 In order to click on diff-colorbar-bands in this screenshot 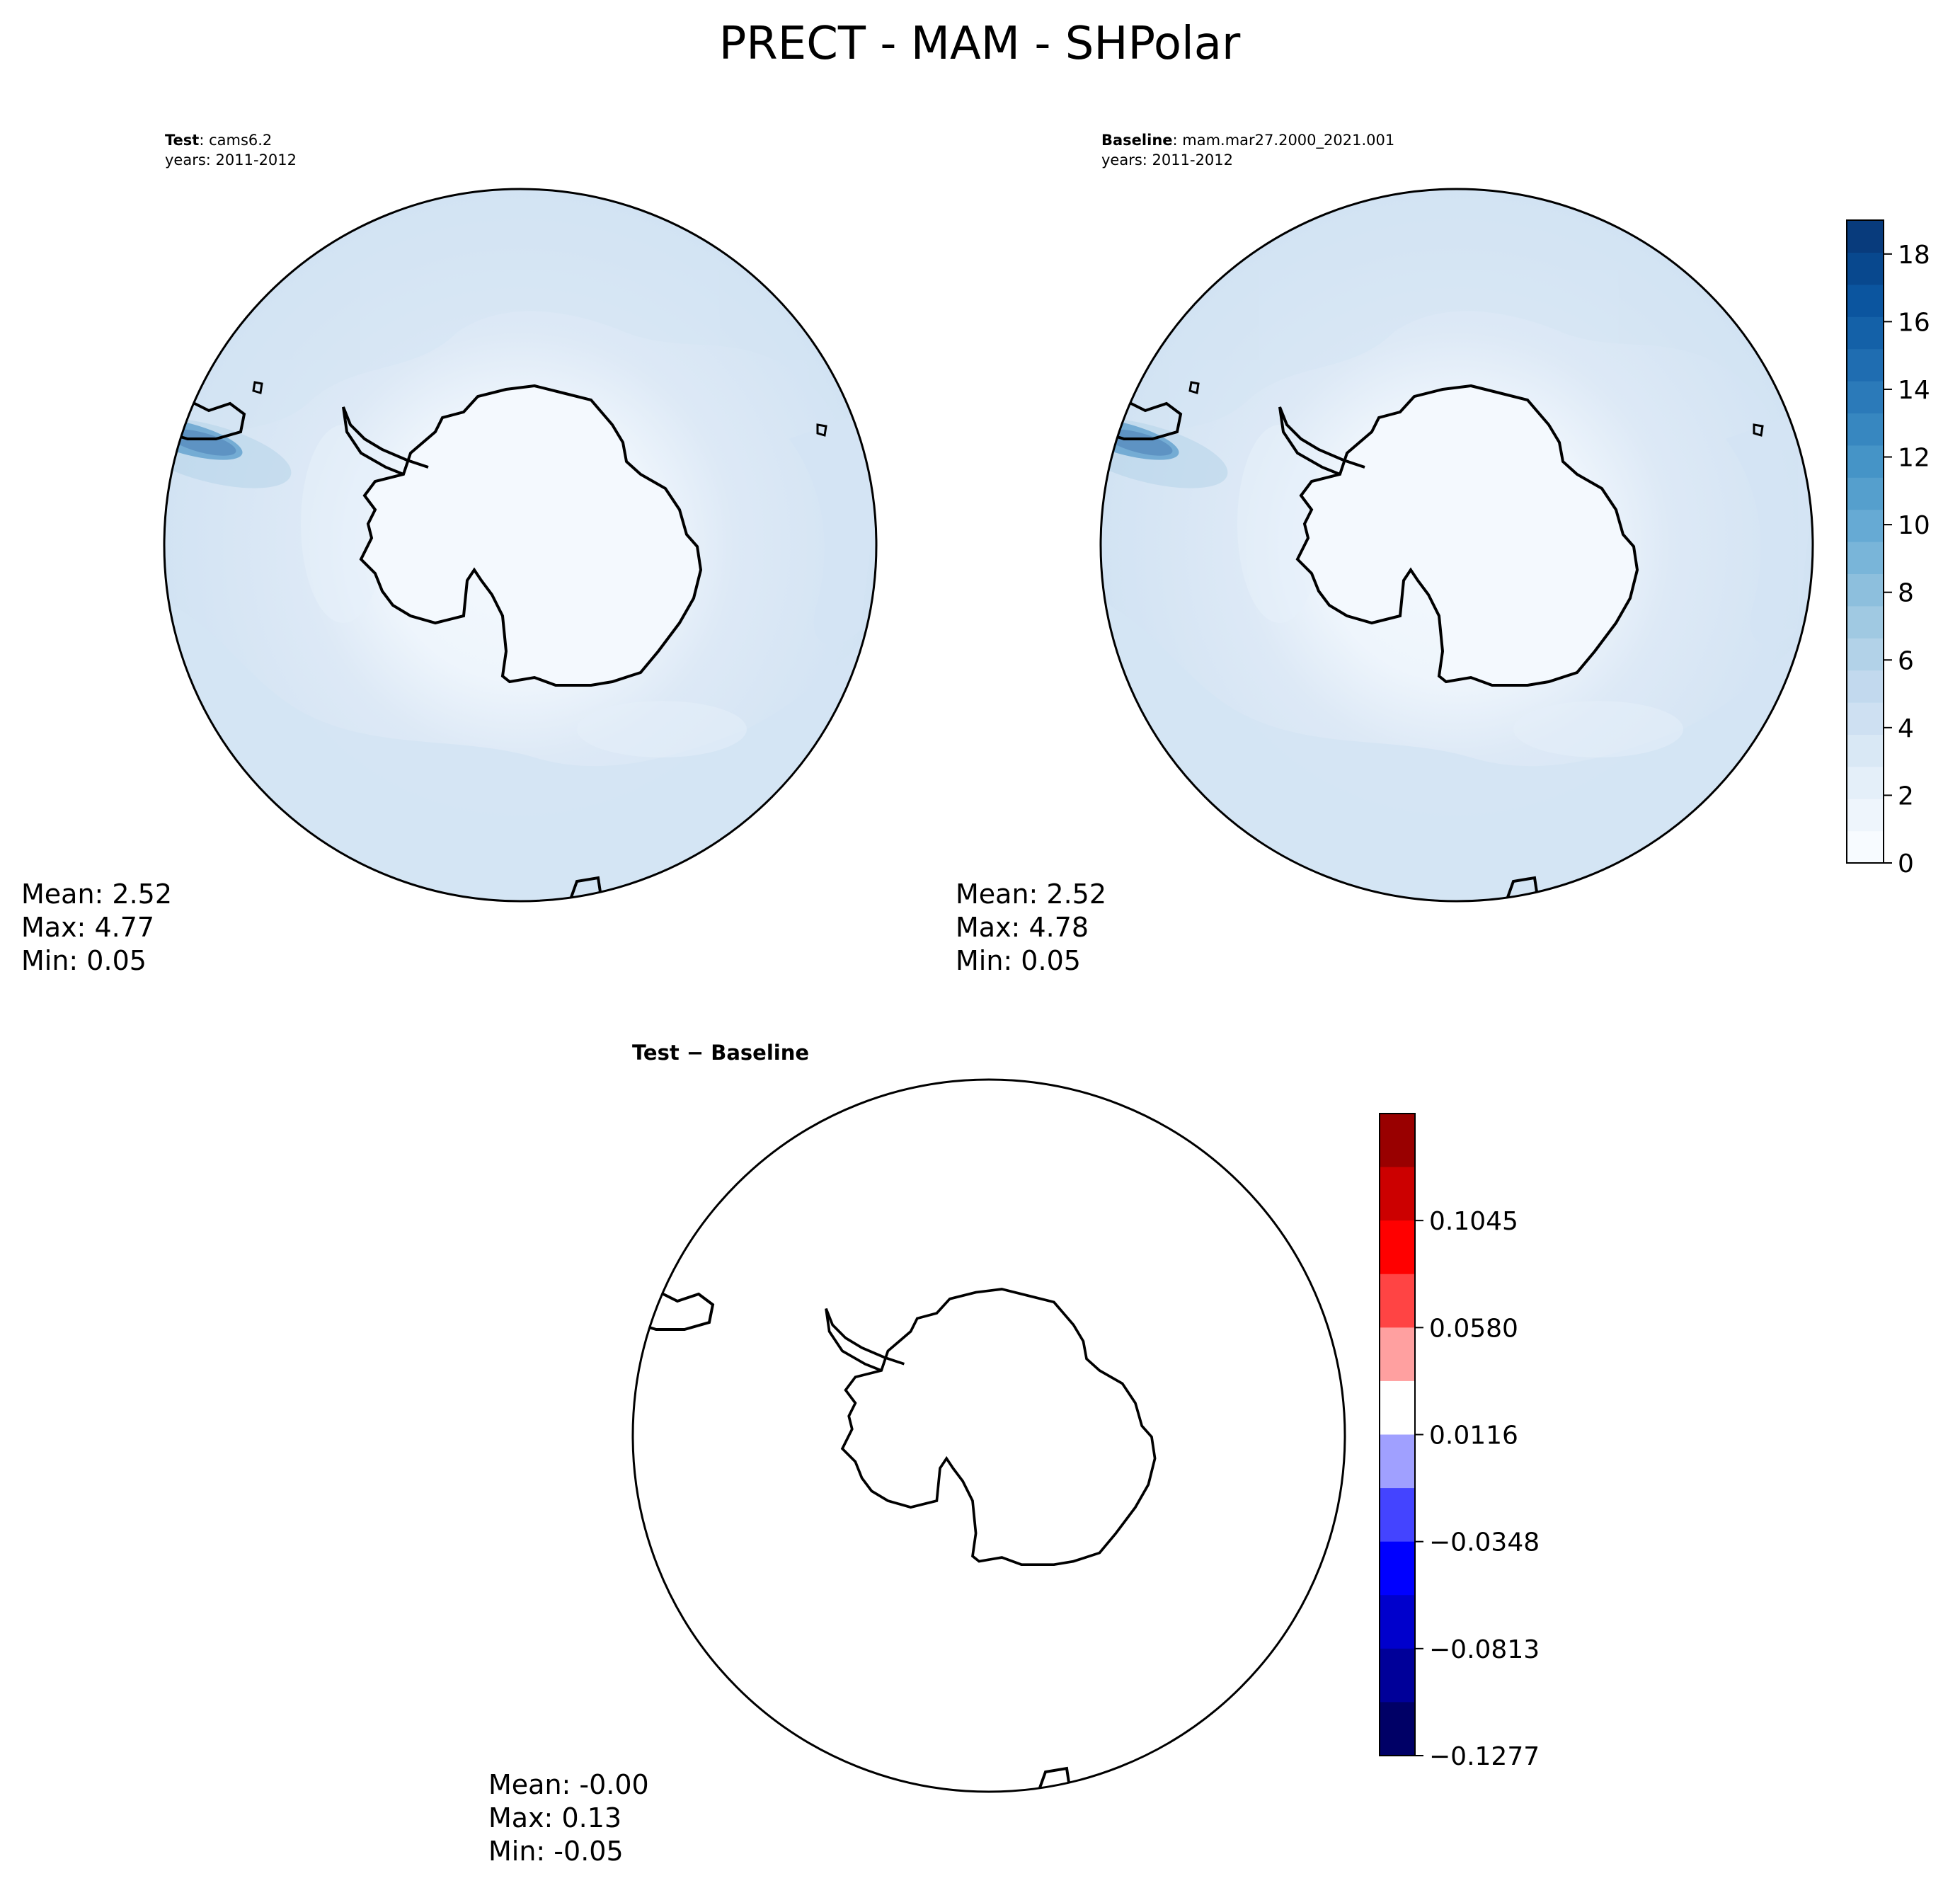, I will do `click(1397, 1435)`.